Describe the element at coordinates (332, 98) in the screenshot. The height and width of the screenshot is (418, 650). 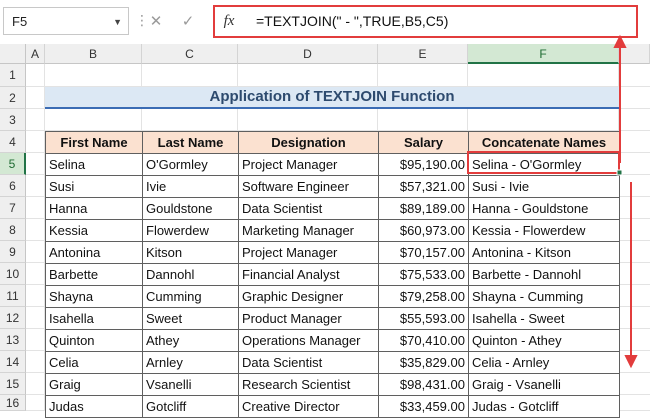
I see `sheet-title: Application of TEXTJOIN Function` at that location.